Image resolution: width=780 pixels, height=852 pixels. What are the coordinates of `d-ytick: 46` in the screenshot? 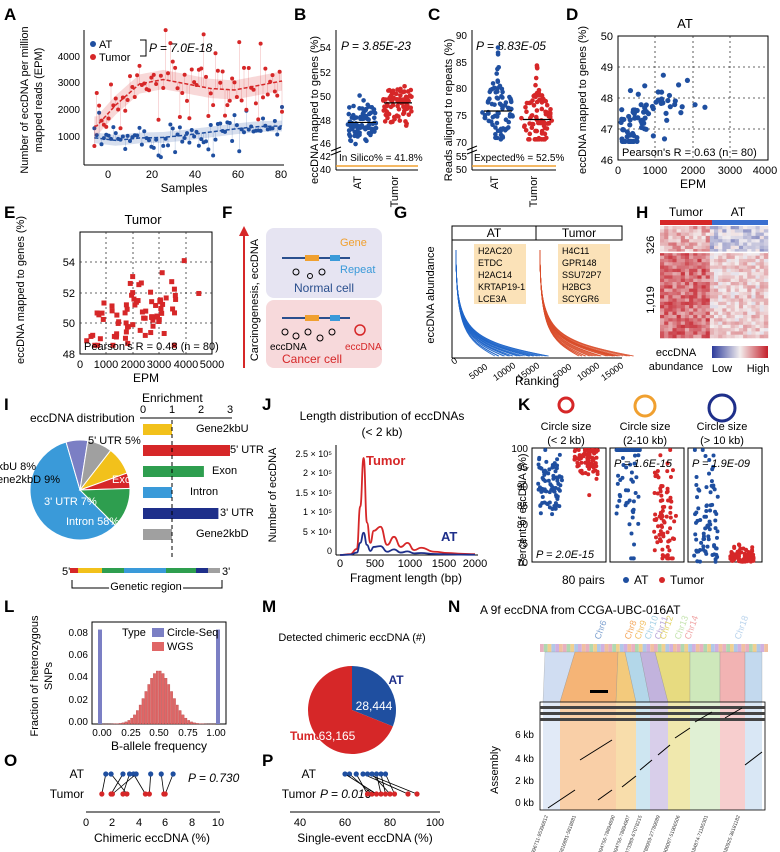 It's located at (607, 161).